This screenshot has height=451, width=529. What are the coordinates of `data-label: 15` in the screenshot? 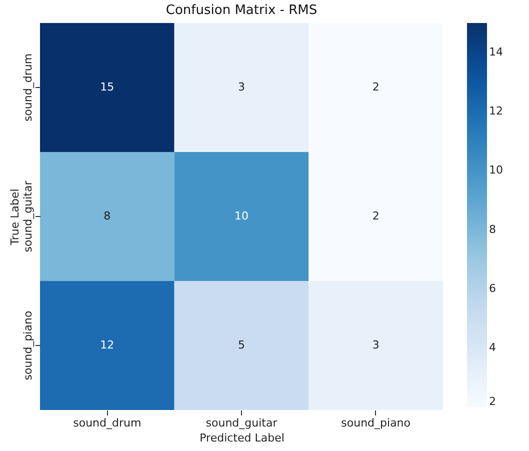 It's located at (107, 87).